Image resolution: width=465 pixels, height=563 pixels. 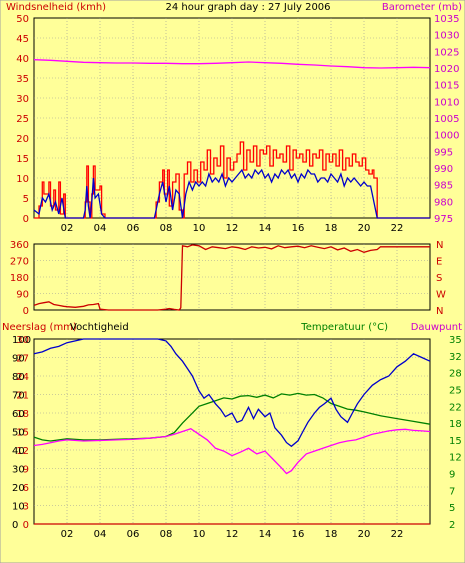 I want to click on temperature-tick-label: 2, so click(x=452, y=525).